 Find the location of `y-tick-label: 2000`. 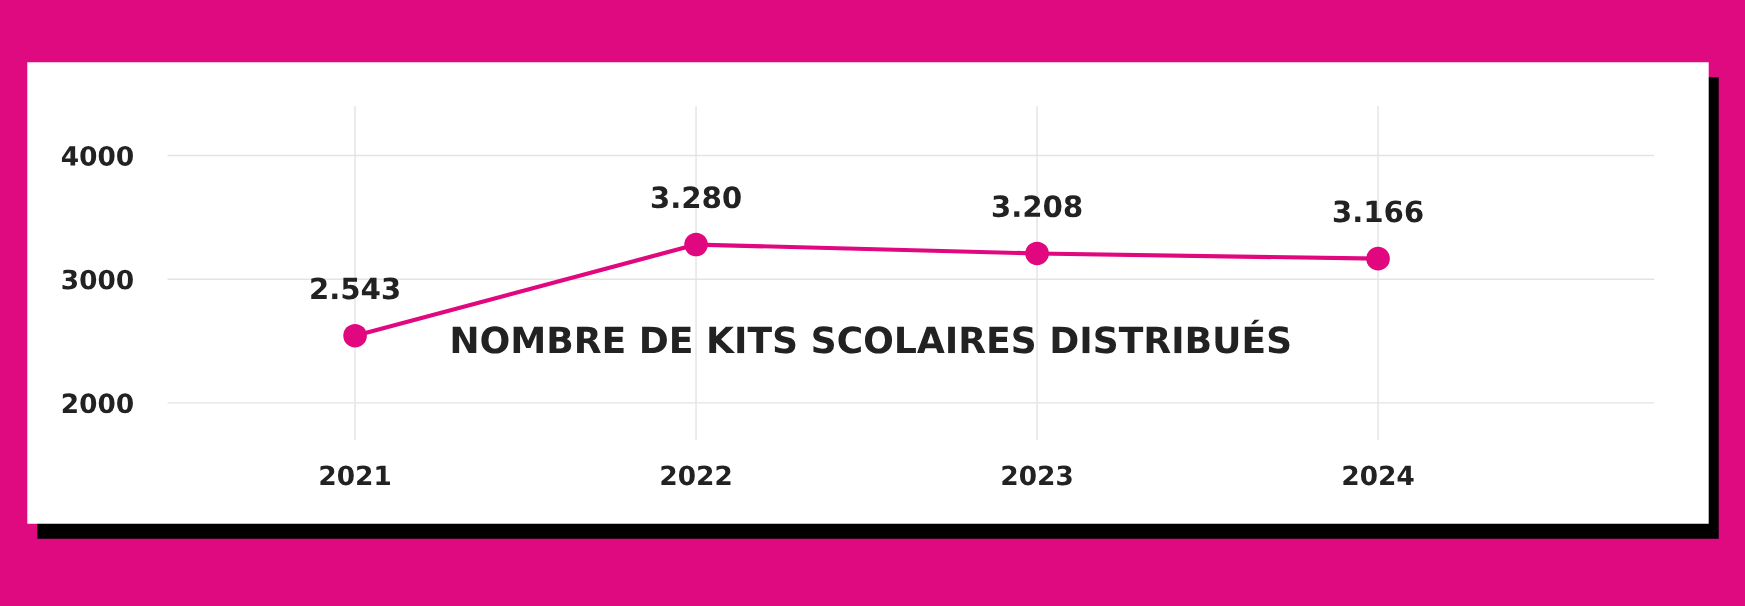

y-tick-label: 2000 is located at coordinates (97, 403).